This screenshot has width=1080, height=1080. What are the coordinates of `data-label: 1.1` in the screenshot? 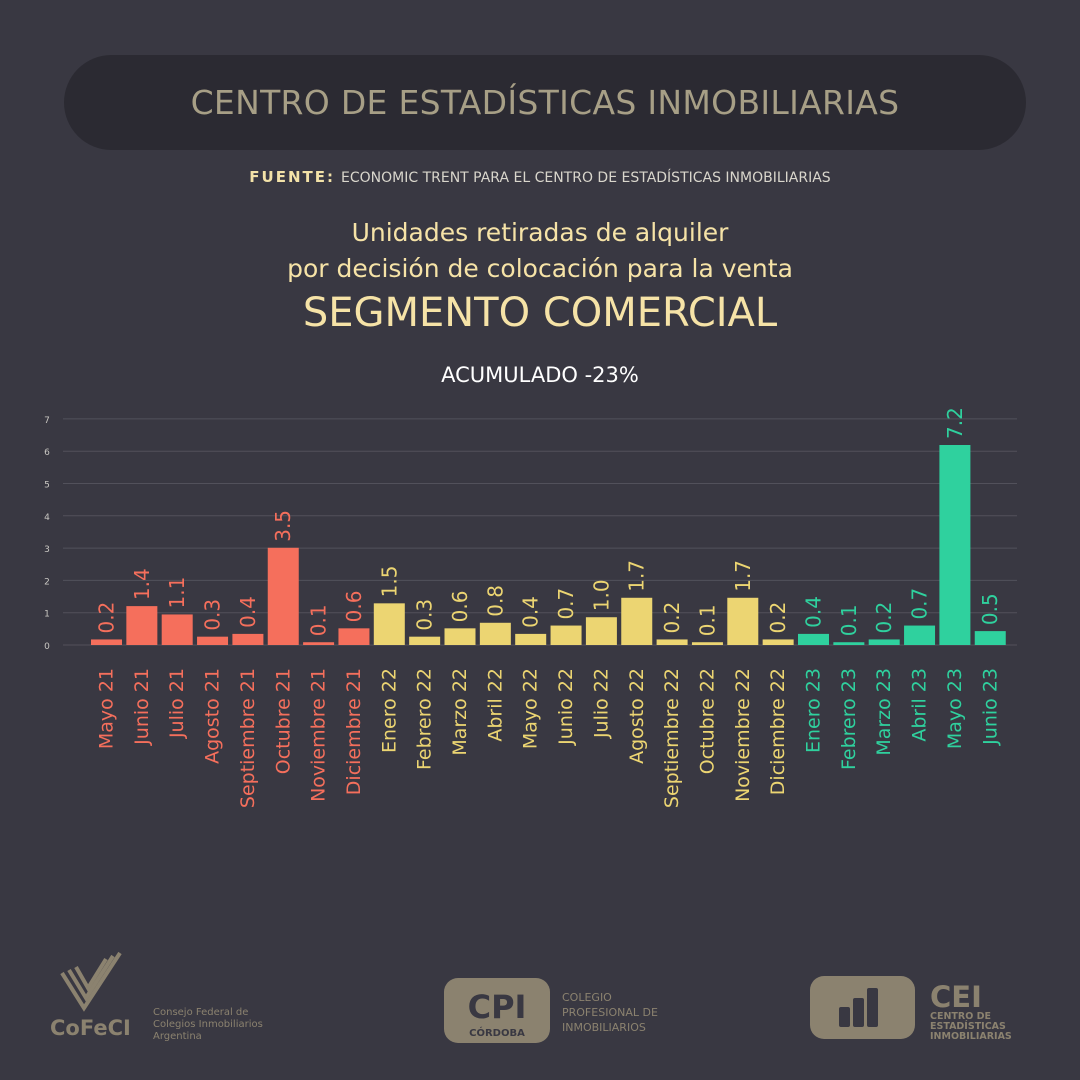 It's located at (177, 593).